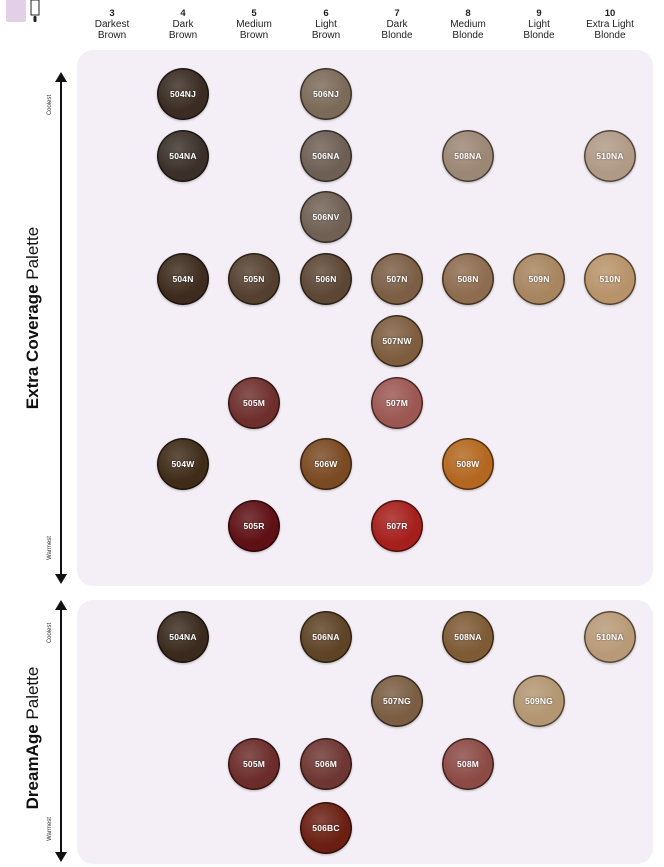 This screenshot has height=867, width=664. Describe the element at coordinates (254, 30) in the screenshot. I see `column-label: Medium Brown` at that location.